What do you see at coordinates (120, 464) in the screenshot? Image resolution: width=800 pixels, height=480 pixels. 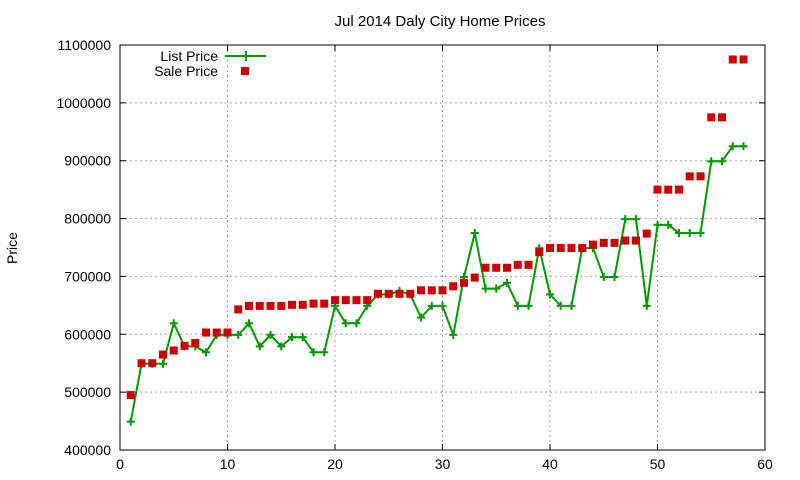 I see `x-tick-label: 0` at bounding box center [120, 464].